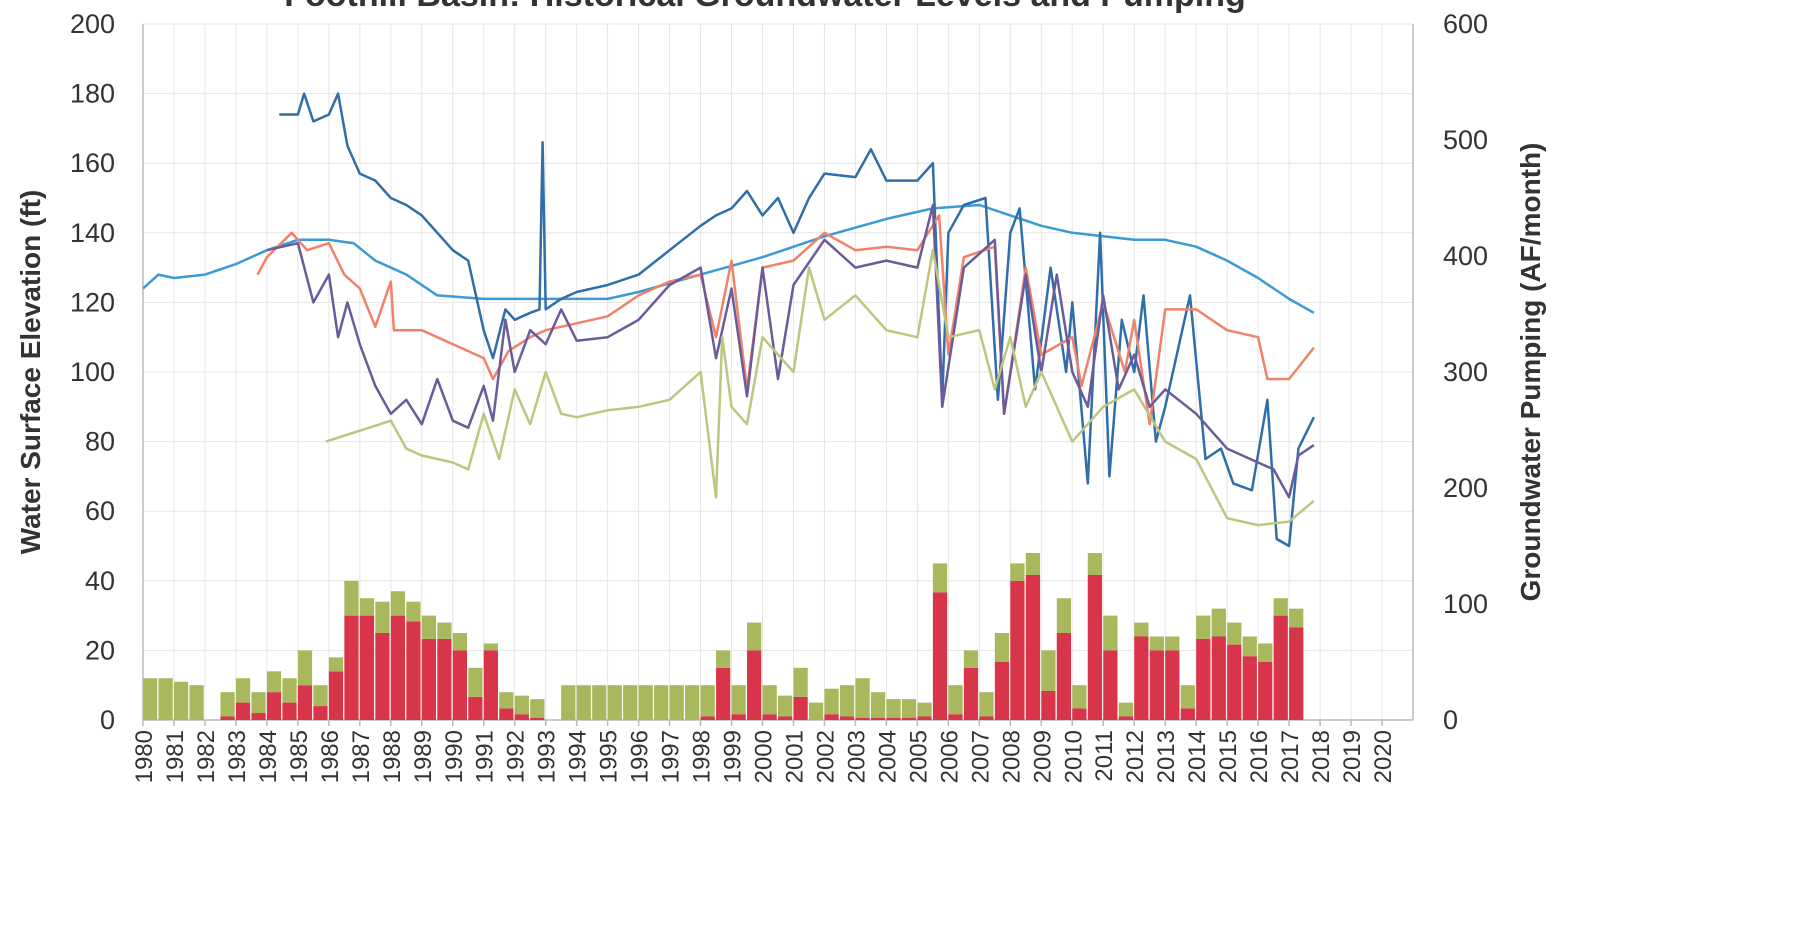 This screenshot has height=933, width=1794. Describe the element at coordinates (1042, 756) in the screenshot. I see `x-tick-label: 2009` at that location.